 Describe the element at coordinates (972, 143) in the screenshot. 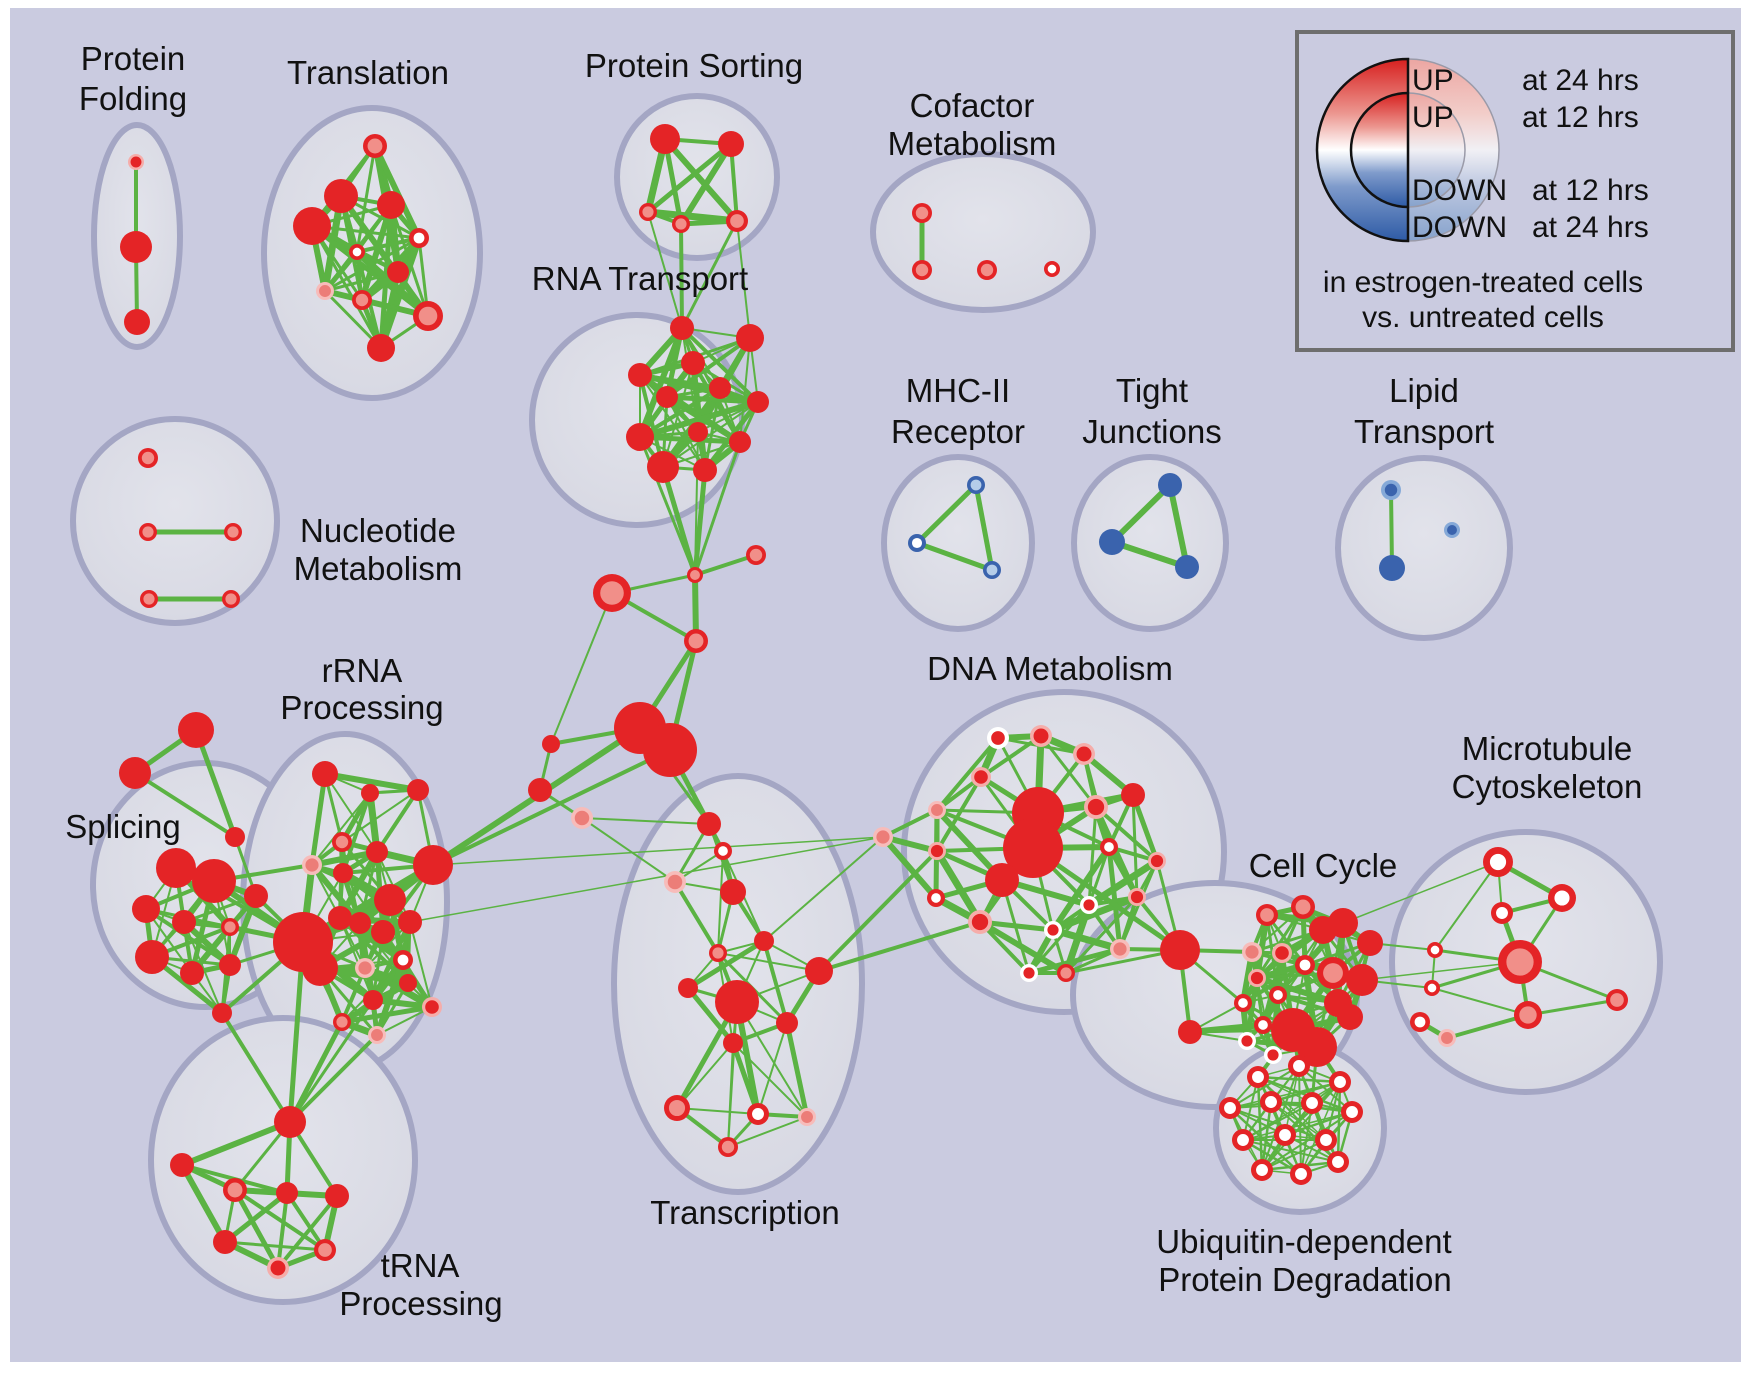

I see `cluster-label-cofactor-metabolism: Metabolism` at that location.